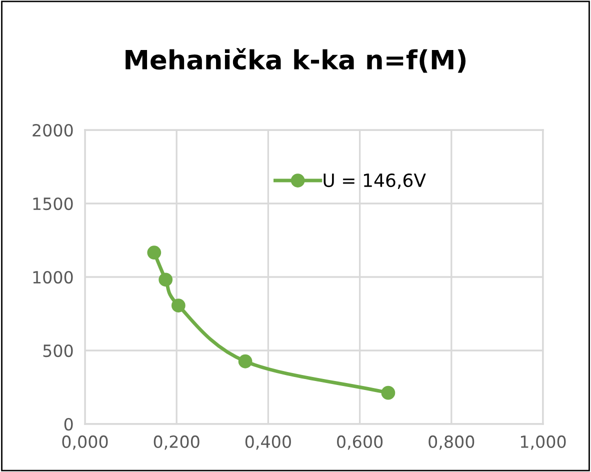  What do you see at coordinates (53, 277) in the screenshot?
I see `y-tick-label: 1000` at bounding box center [53, 277].